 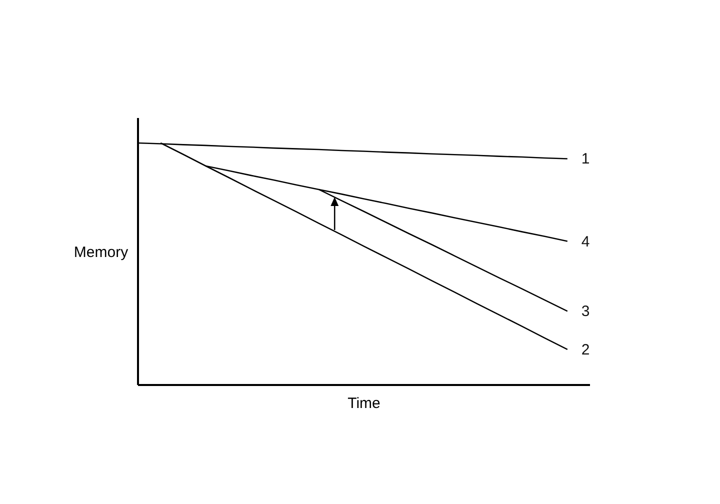 What do you see at coordinates (364, 403) in the screenshot?
I see `x-axis-title: Time` at bounding box center [364, 403].